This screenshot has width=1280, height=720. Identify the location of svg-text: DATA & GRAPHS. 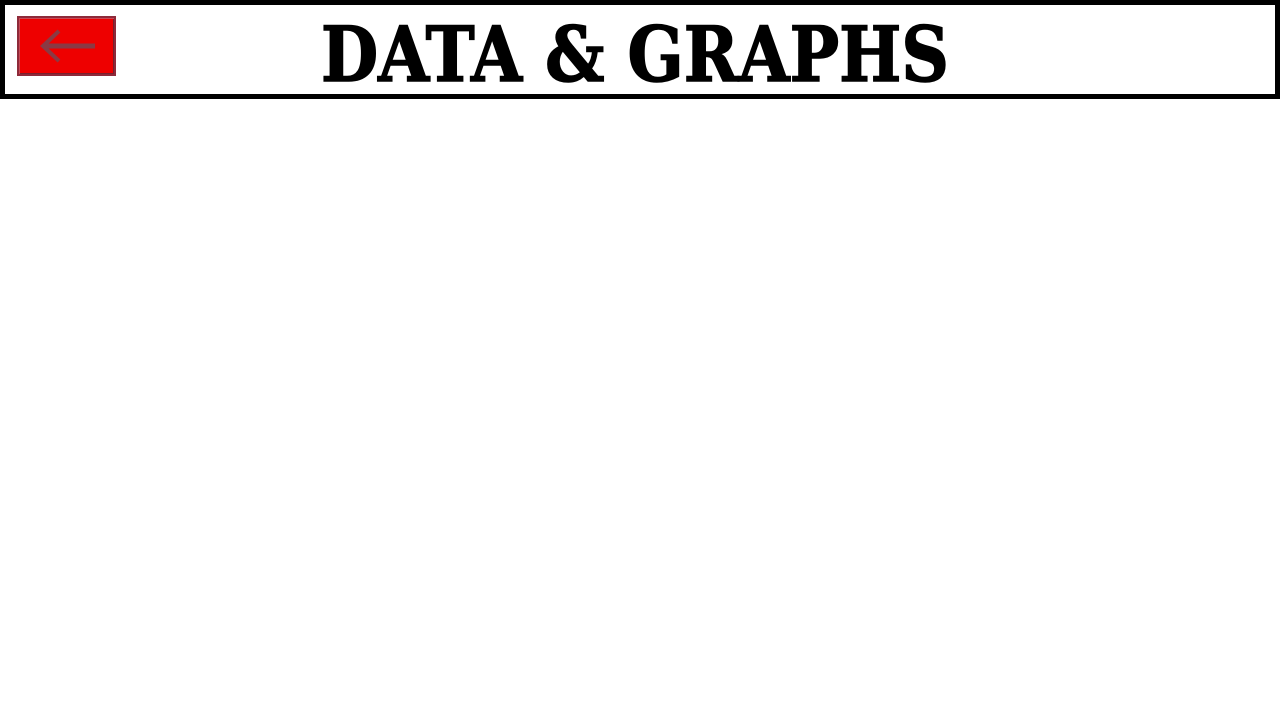
(635, 51).